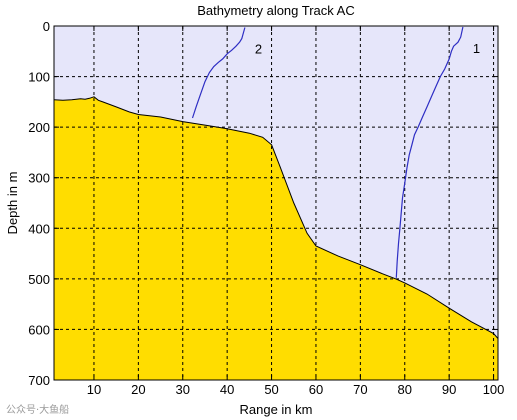  Describe the element at coordinates (39, 329) in the screenshot. I see `y-tick-label: 600` at that location.